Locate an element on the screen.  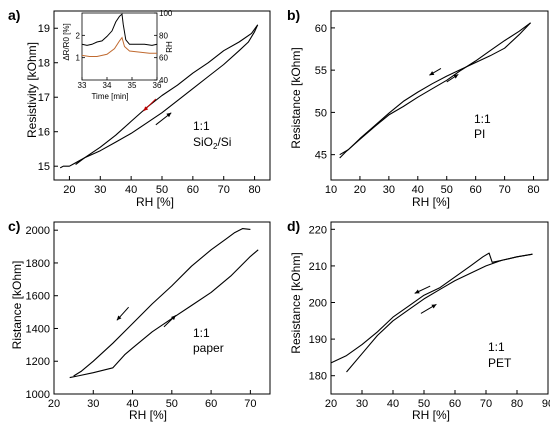
panel-d-ytick-label: 180 is located at coordinates (318, 377).